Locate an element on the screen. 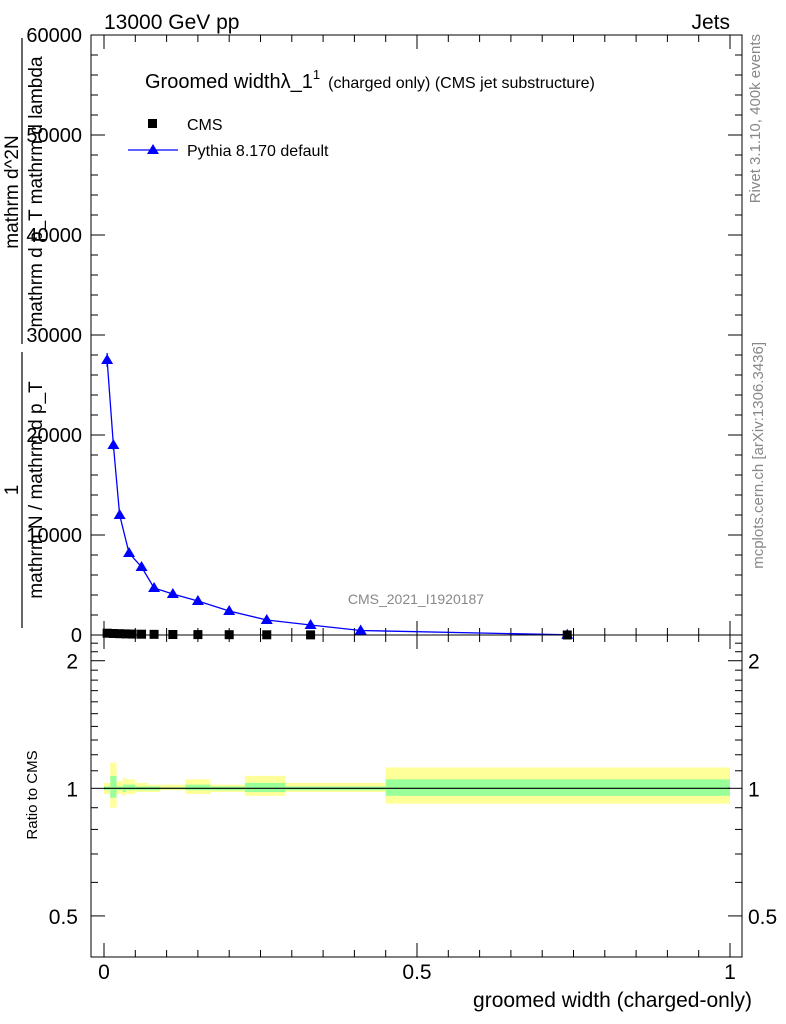 The image size is (786, 1024). rivet-label: Rivet 3.1.10, 400k events is located at coordinates (755, 118).